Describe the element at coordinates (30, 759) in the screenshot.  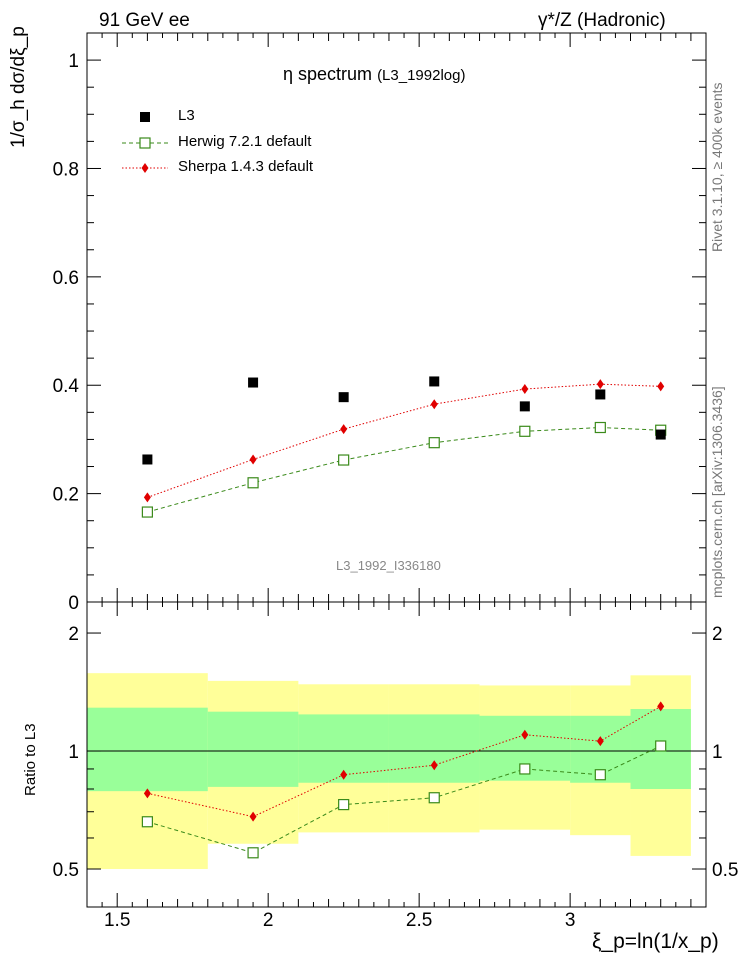
I see `ratio-y-axis-label: Ratio to L3` at that location.